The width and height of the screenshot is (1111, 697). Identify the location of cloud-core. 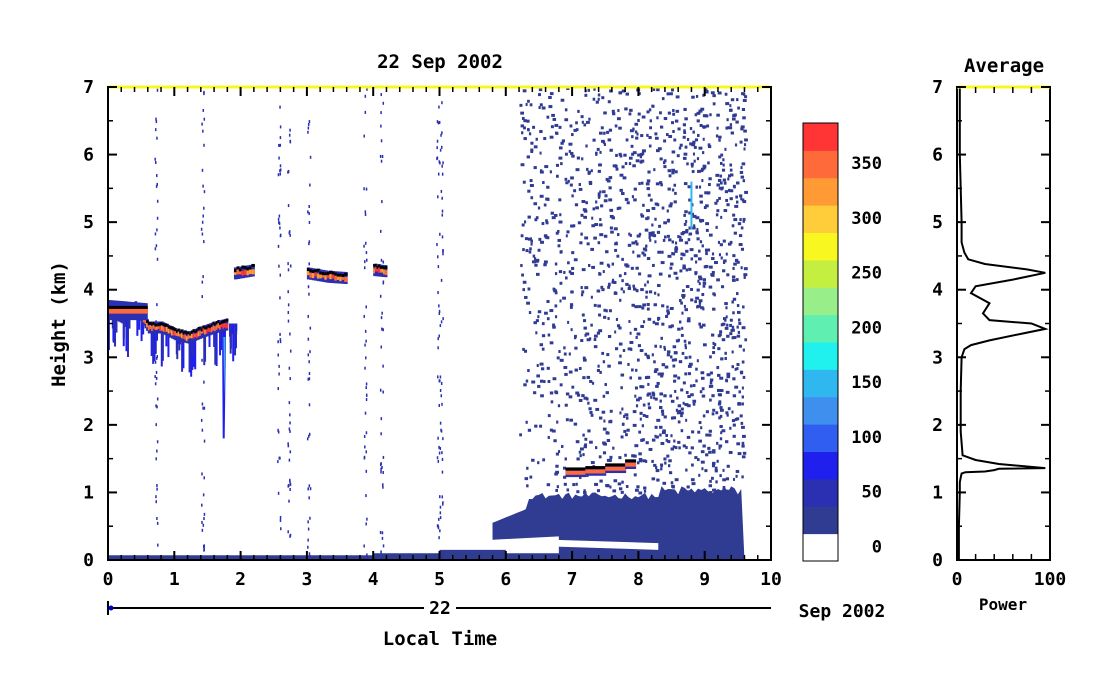
(253, 272).